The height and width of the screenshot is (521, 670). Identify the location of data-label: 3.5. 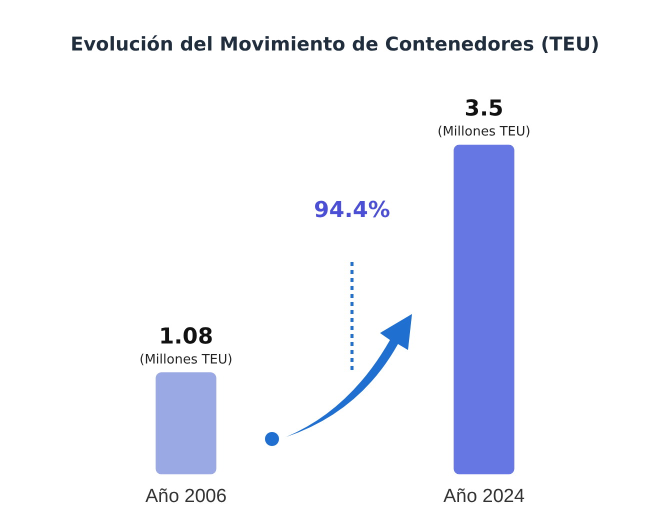
(484, 109).